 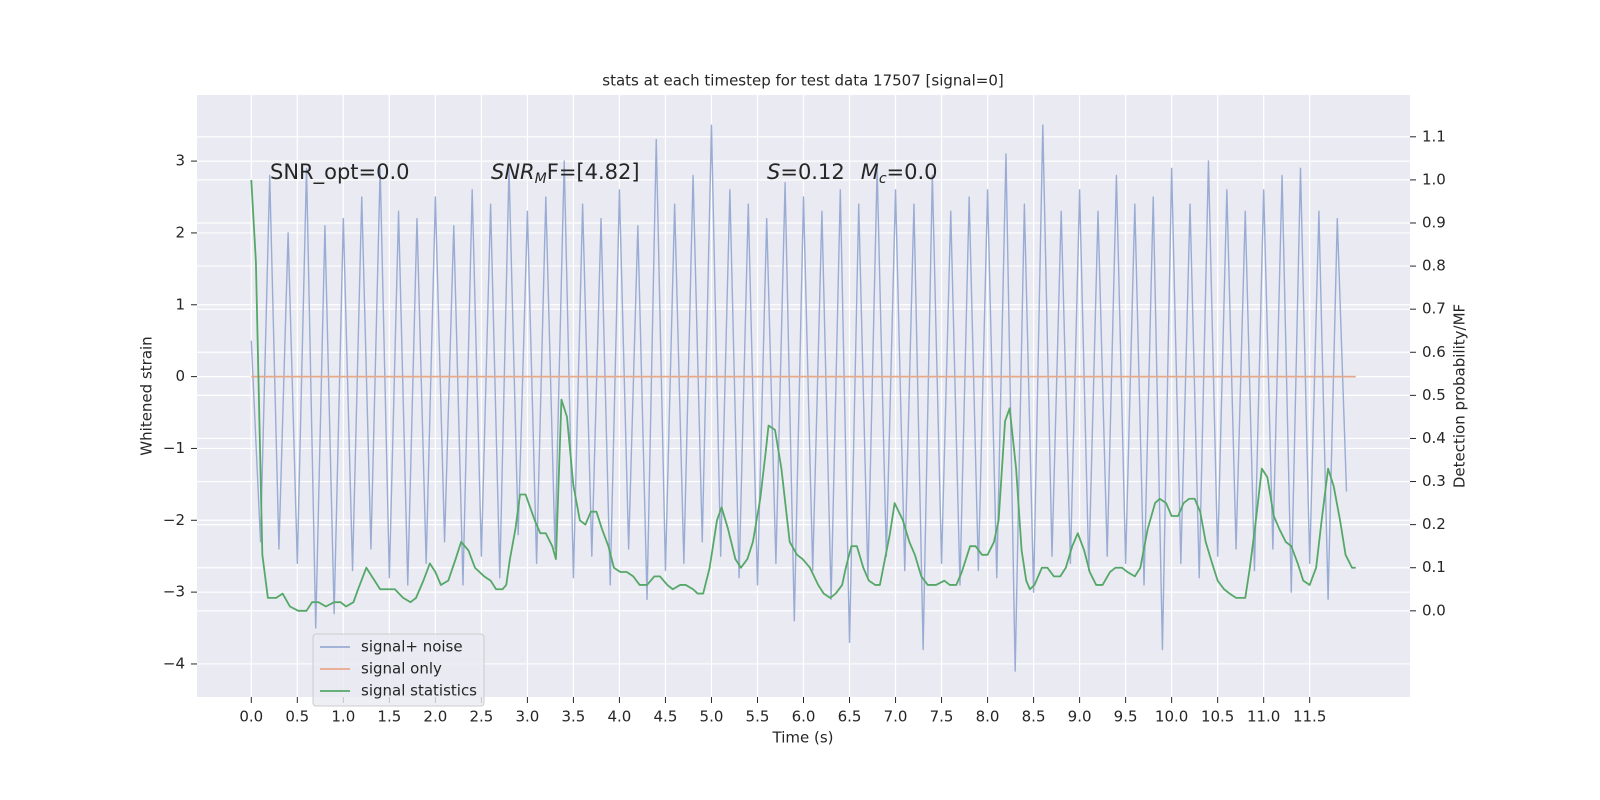 What do you see at coordinates (1126, 717) in the screenshot?
I see `x-tick-label: 9.5` at bounding box center [1126, 717].